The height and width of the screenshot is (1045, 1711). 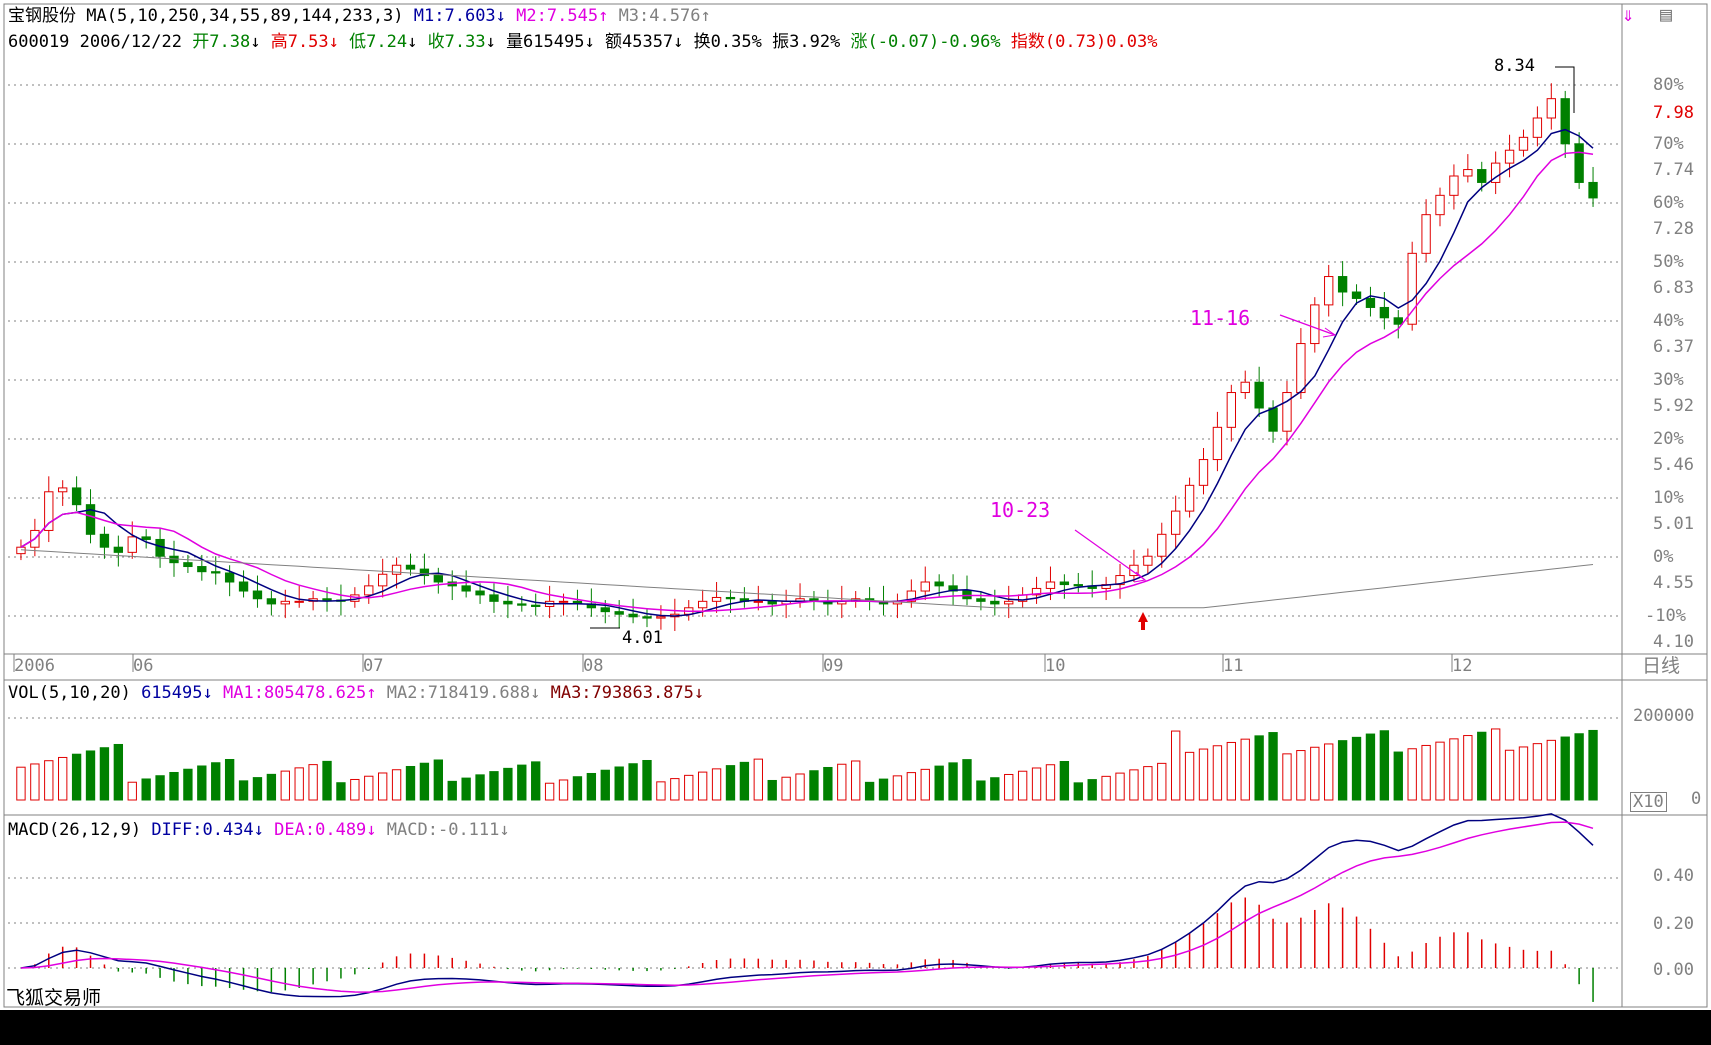 What do you see at coordinates (1628, 14) in the screenshot?
I see `down-arrow-icon: ⇓` at bounding box center [1628, 14].